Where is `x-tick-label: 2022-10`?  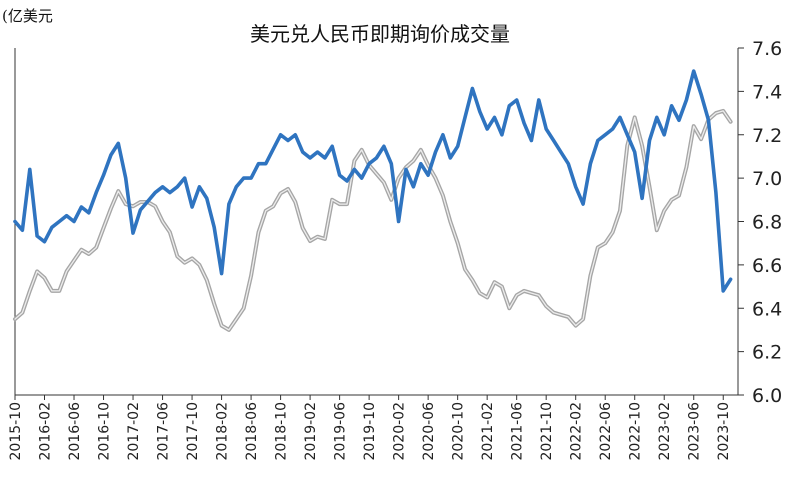
x-tick-label: 2022-10 is located at coordinates (636, 431).